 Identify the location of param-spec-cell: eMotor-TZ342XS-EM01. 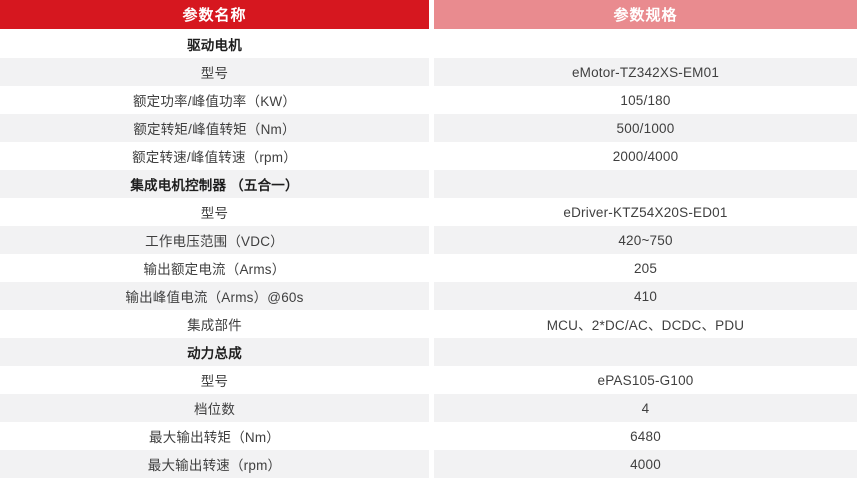
(645, 72).